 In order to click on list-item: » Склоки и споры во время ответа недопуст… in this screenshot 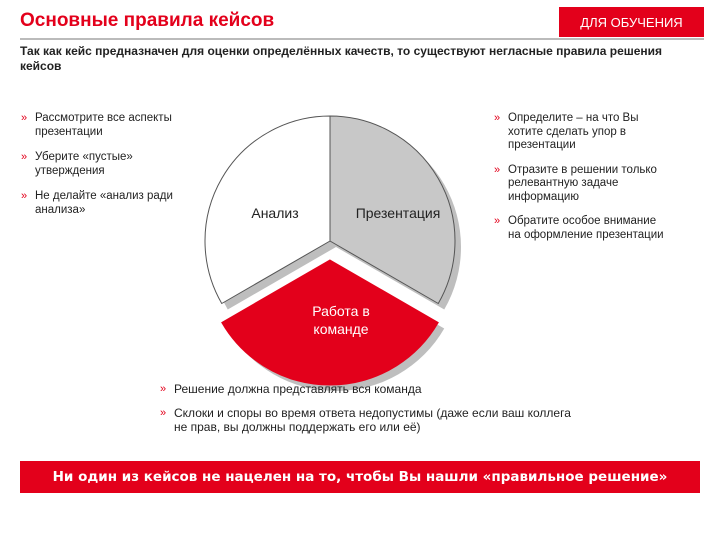, I will do `click(369, 420)`.